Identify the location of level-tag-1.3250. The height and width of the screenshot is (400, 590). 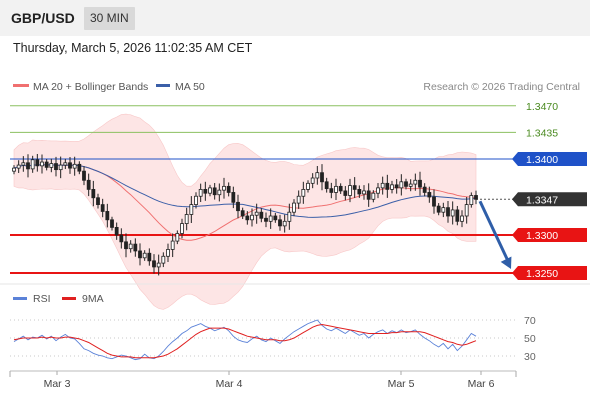
(549, 273).